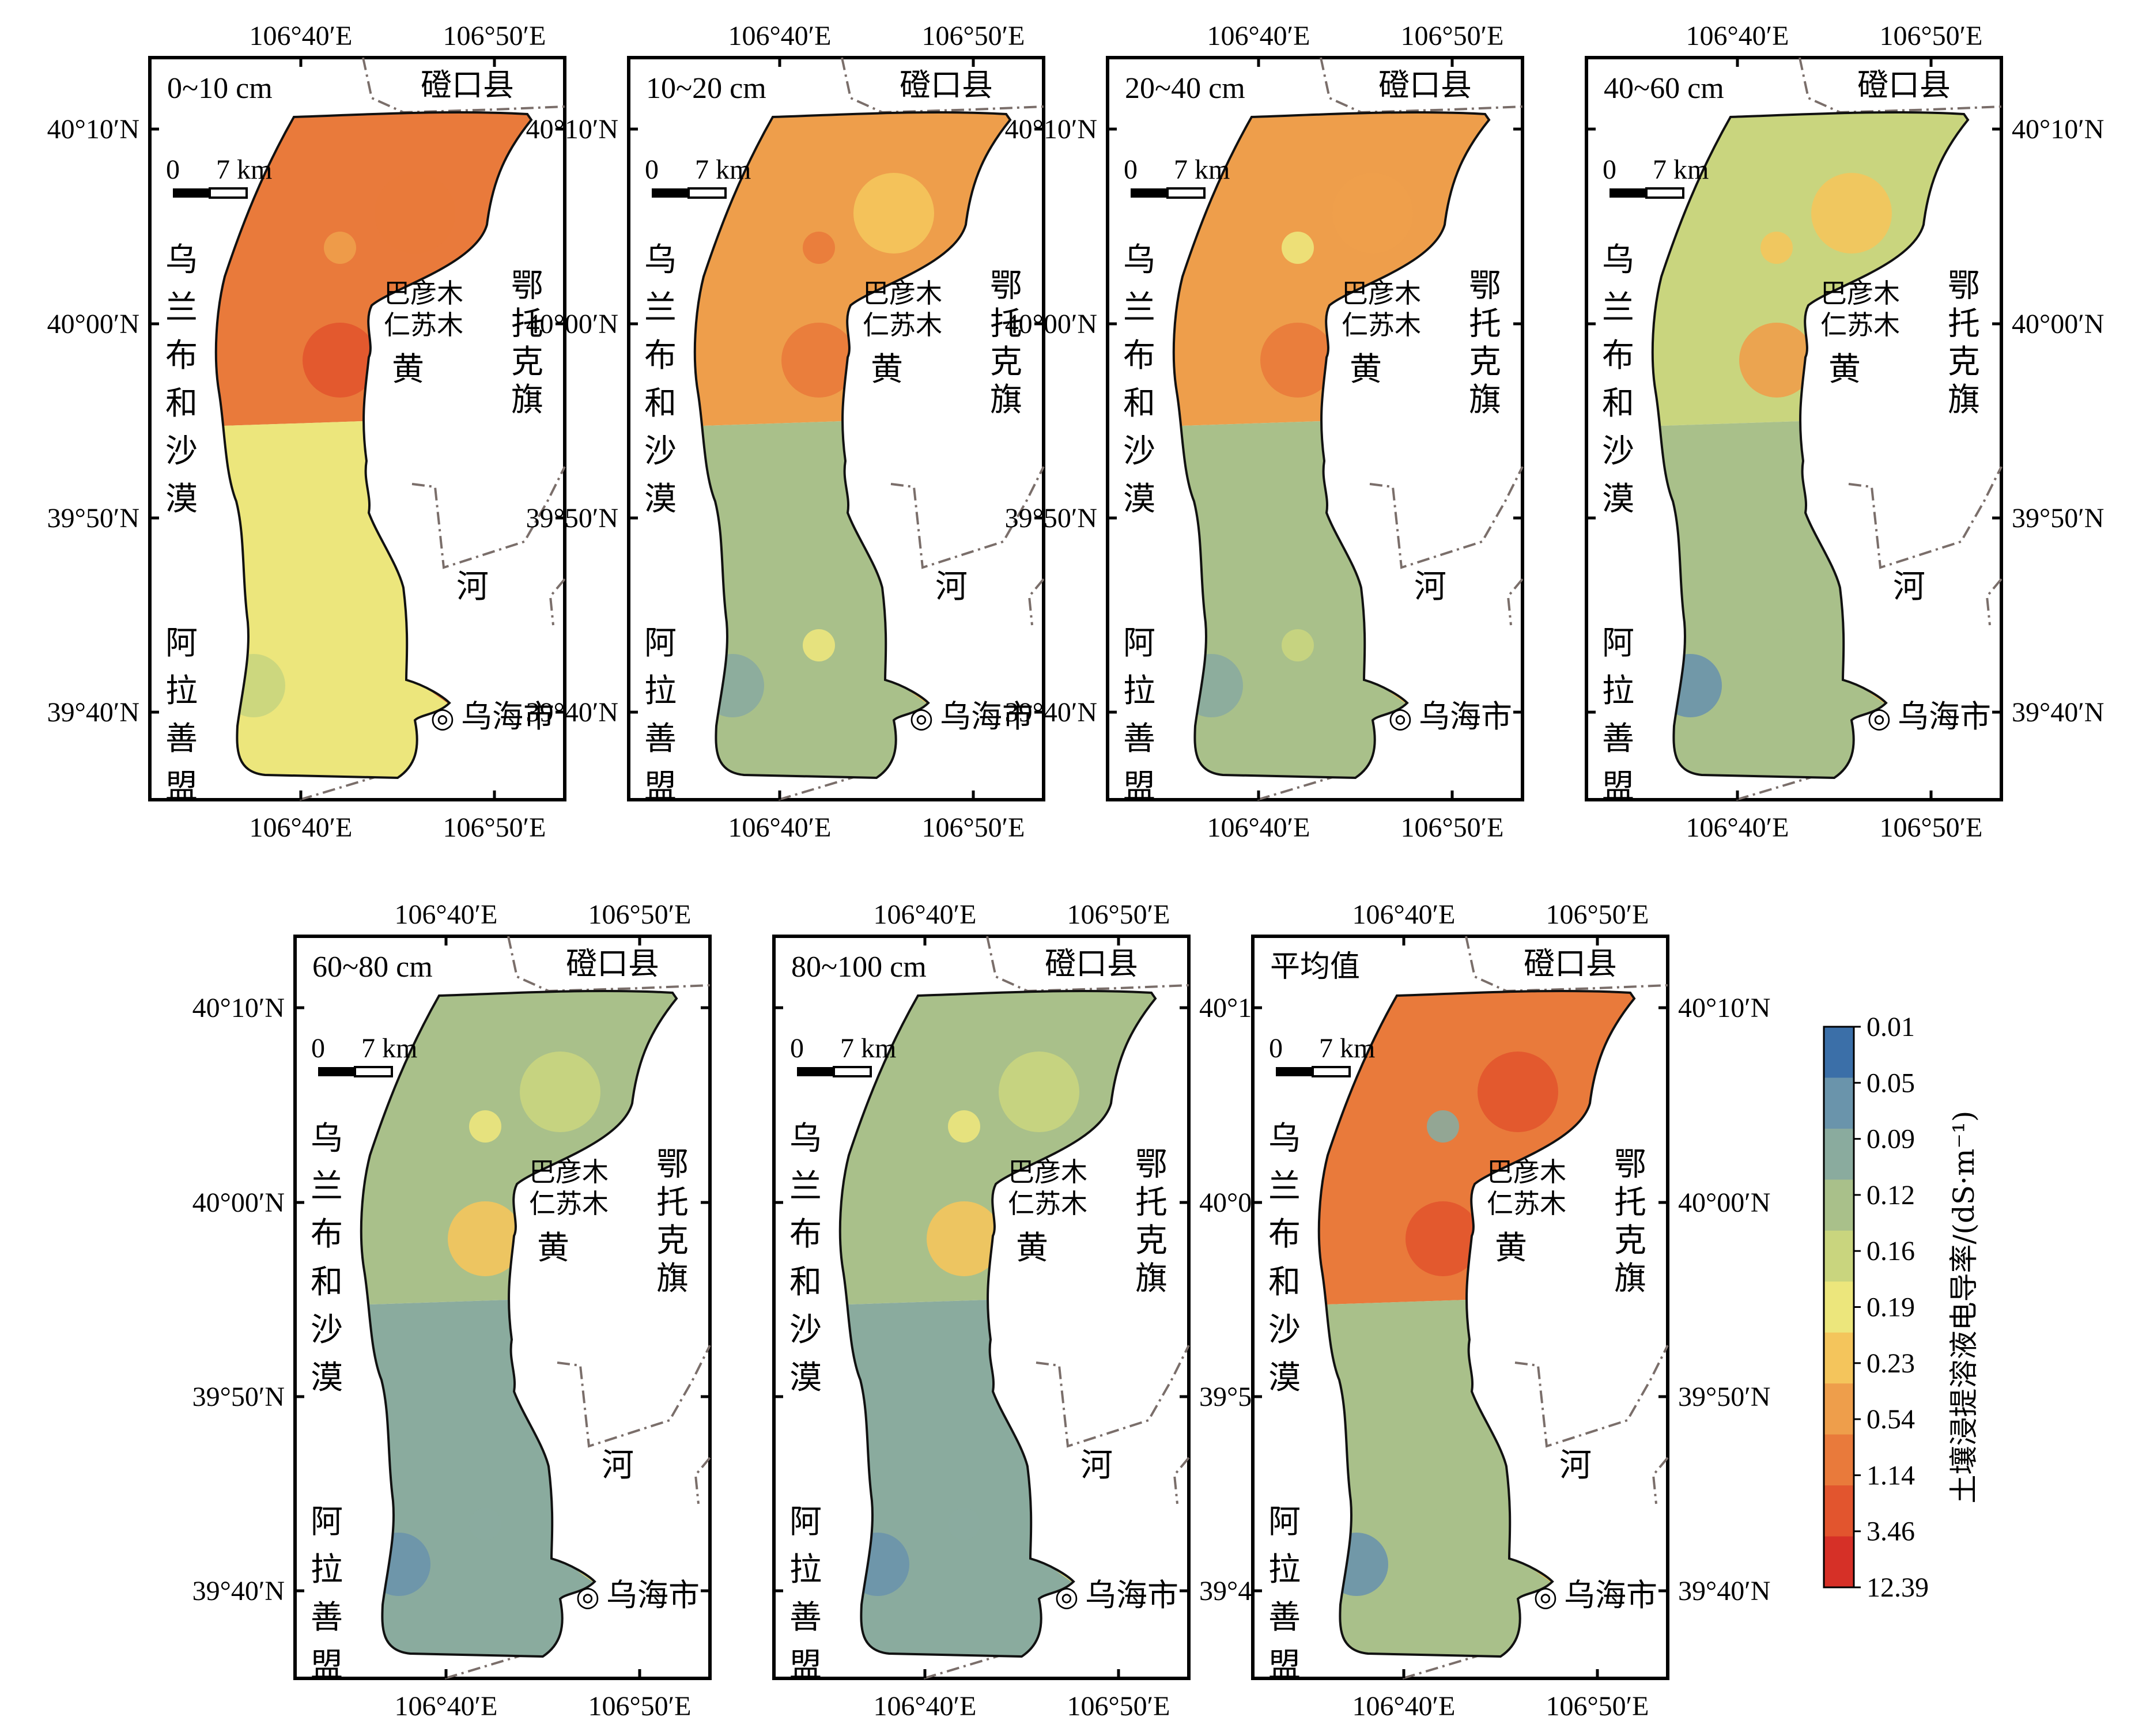 The height and width of the screenshot is (1736, 2146). Describe the element at coordinates (852, 1071) in the screenshot. I see `scale-bar-white` at that location.